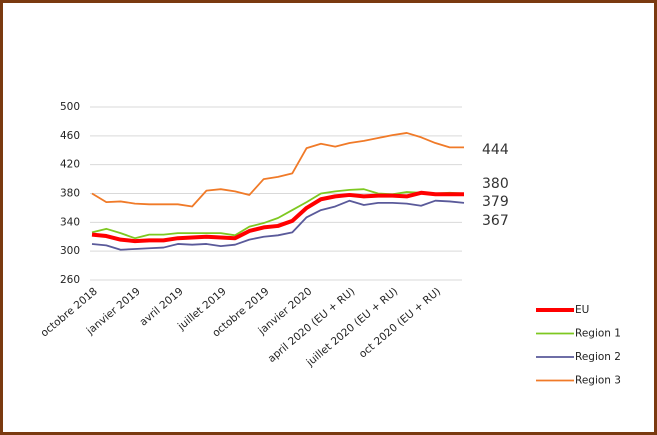 The image size is (657, 435). What do you see at coordinates (582, 310) in the screenshot?
I see `legend-label: EU` at bounding box center [582, 310].